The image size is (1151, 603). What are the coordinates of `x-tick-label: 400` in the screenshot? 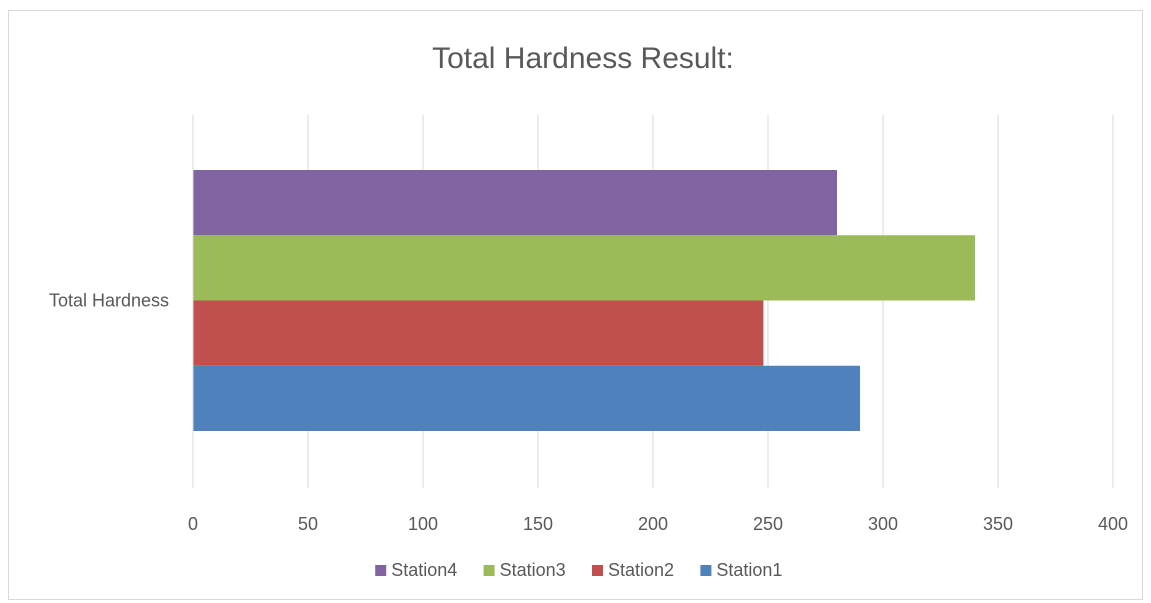 It's located at (1113, 524).